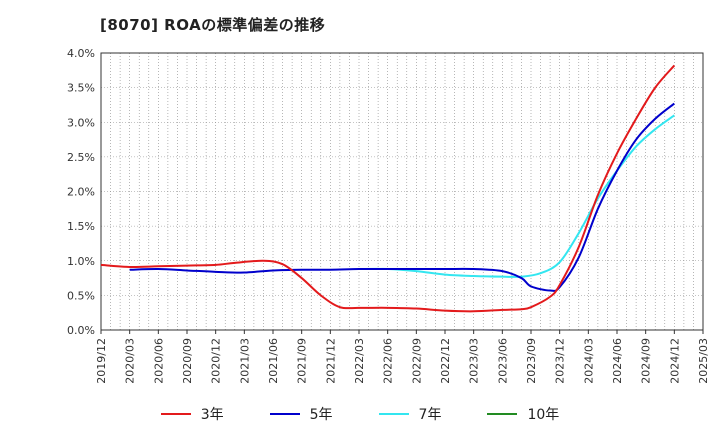 This screenshot has width=720, height=440. I want to click on x-tick-label: 2021/03, so click(244, 361).